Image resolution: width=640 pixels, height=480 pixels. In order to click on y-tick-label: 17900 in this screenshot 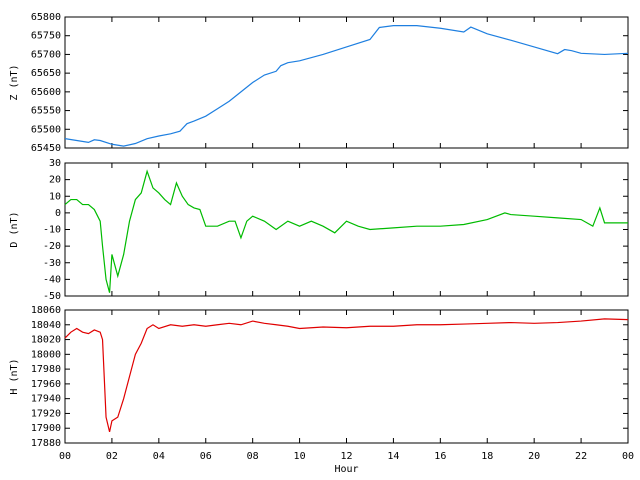, I will do `click(46, 428)`.